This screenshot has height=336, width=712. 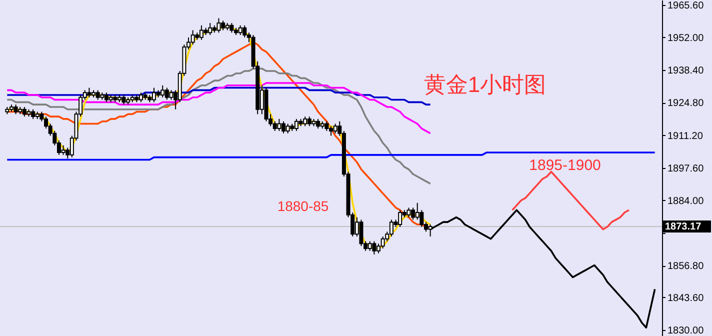 What do you see at coordinates (686, 38) in the screenshot?
I see `y-tick-label: 1952.00` at bounding box center [686, 38].